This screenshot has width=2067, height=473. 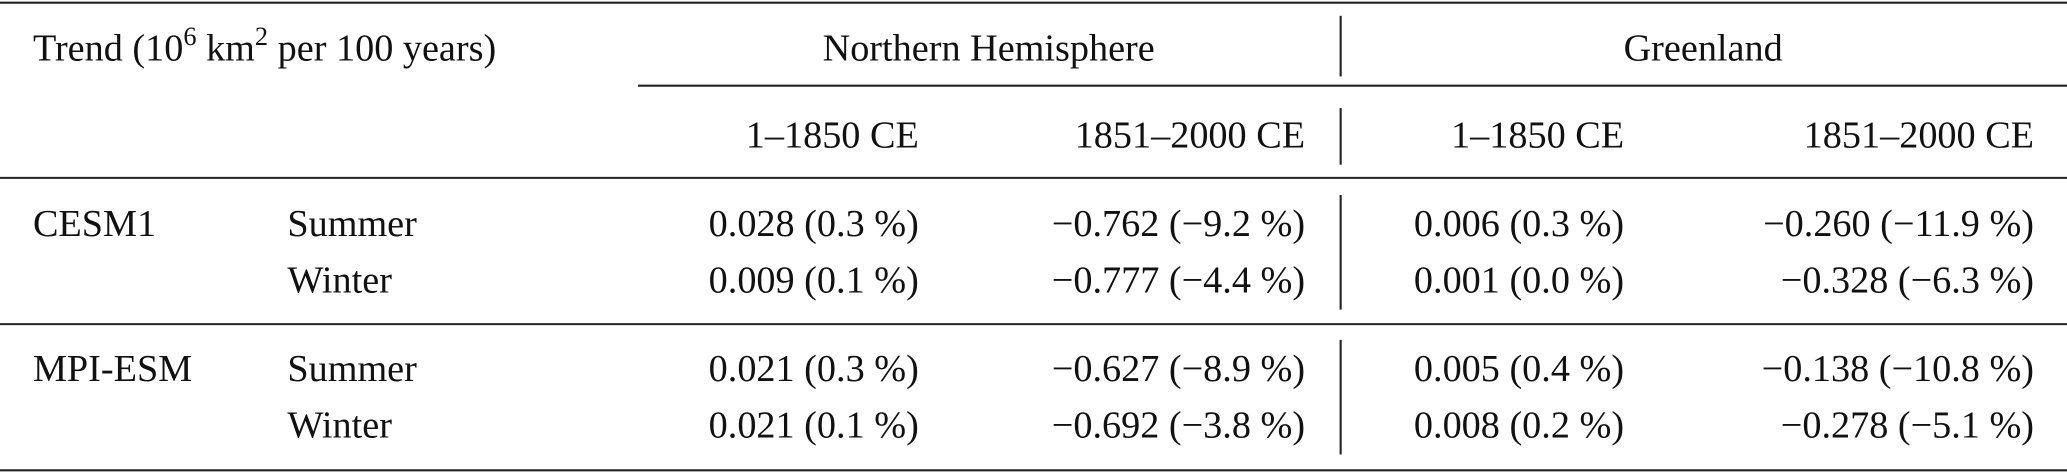 I want to click on title-part: per 100 years), so click(x=382, y=49).